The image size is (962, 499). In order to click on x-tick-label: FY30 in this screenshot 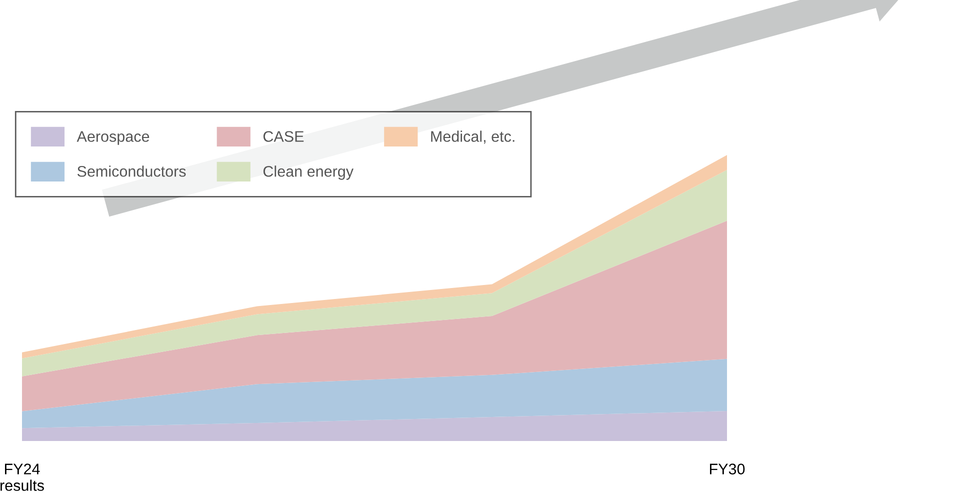, I will do `click(727, 469)`.